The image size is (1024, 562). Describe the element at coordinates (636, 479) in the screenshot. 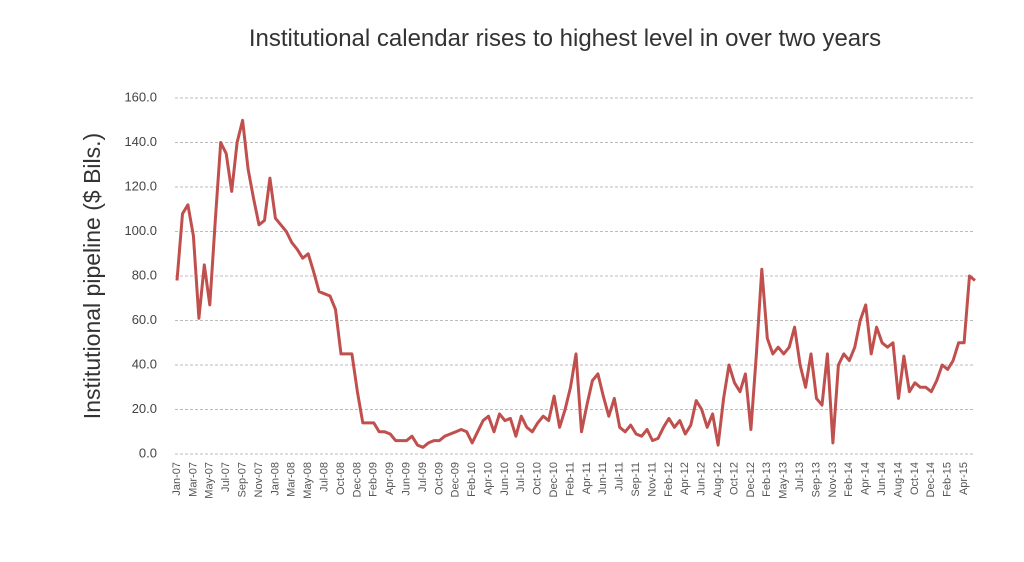

I see `x-tick-label: Sep-11` at that location.